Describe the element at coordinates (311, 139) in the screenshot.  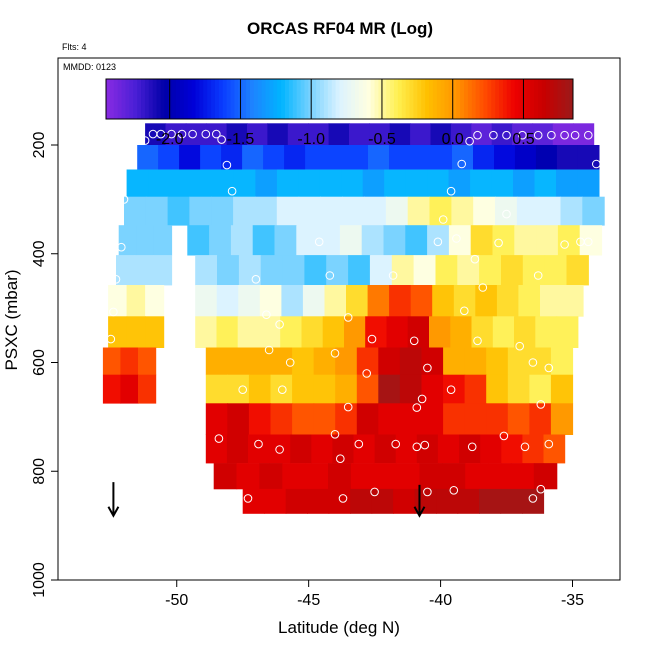
I see `colorbar-tick-label: -1.0` at that location.